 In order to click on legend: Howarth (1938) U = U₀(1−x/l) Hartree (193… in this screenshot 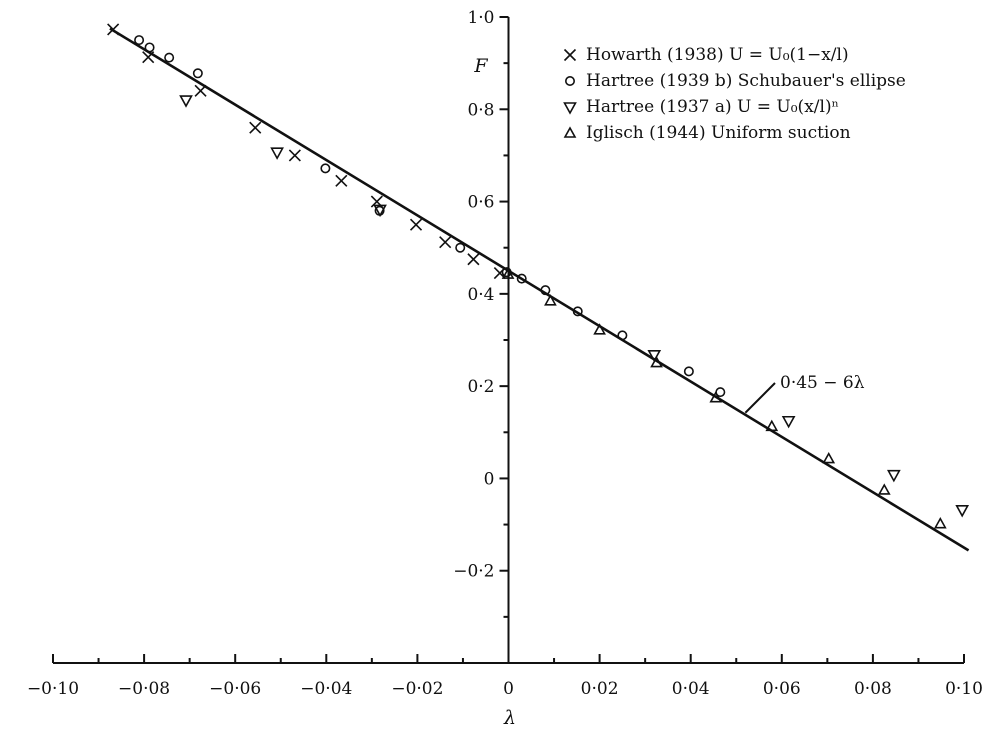, I will do `click(734, 94)`.